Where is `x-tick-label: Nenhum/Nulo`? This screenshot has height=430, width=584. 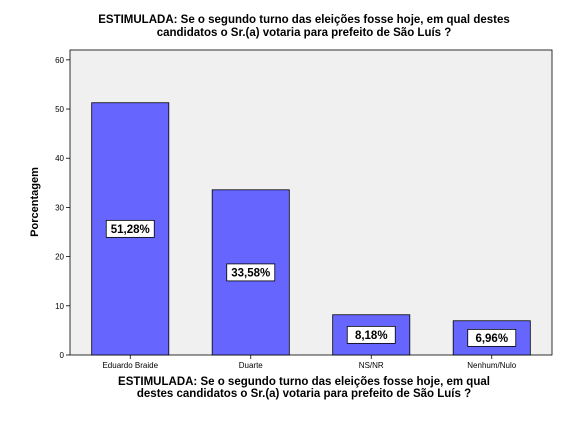
x-tick-label: Nenhum/Nulo is located at coordinates (491, 365).